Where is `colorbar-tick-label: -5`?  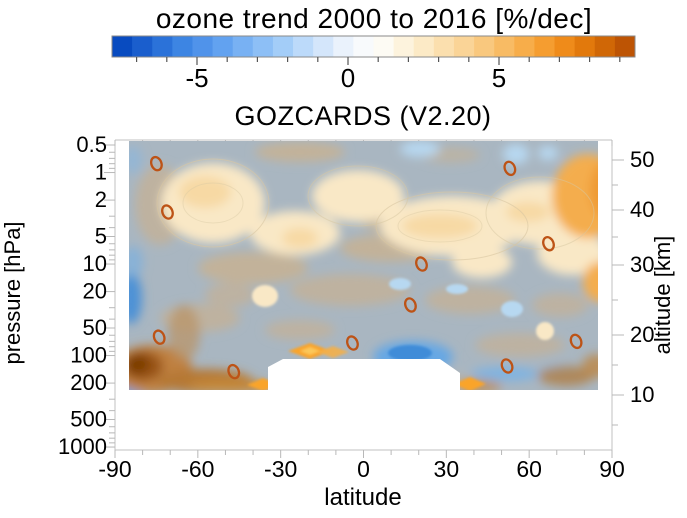 colorbar-tick-label: -5 is located at coordinates (196, 78).